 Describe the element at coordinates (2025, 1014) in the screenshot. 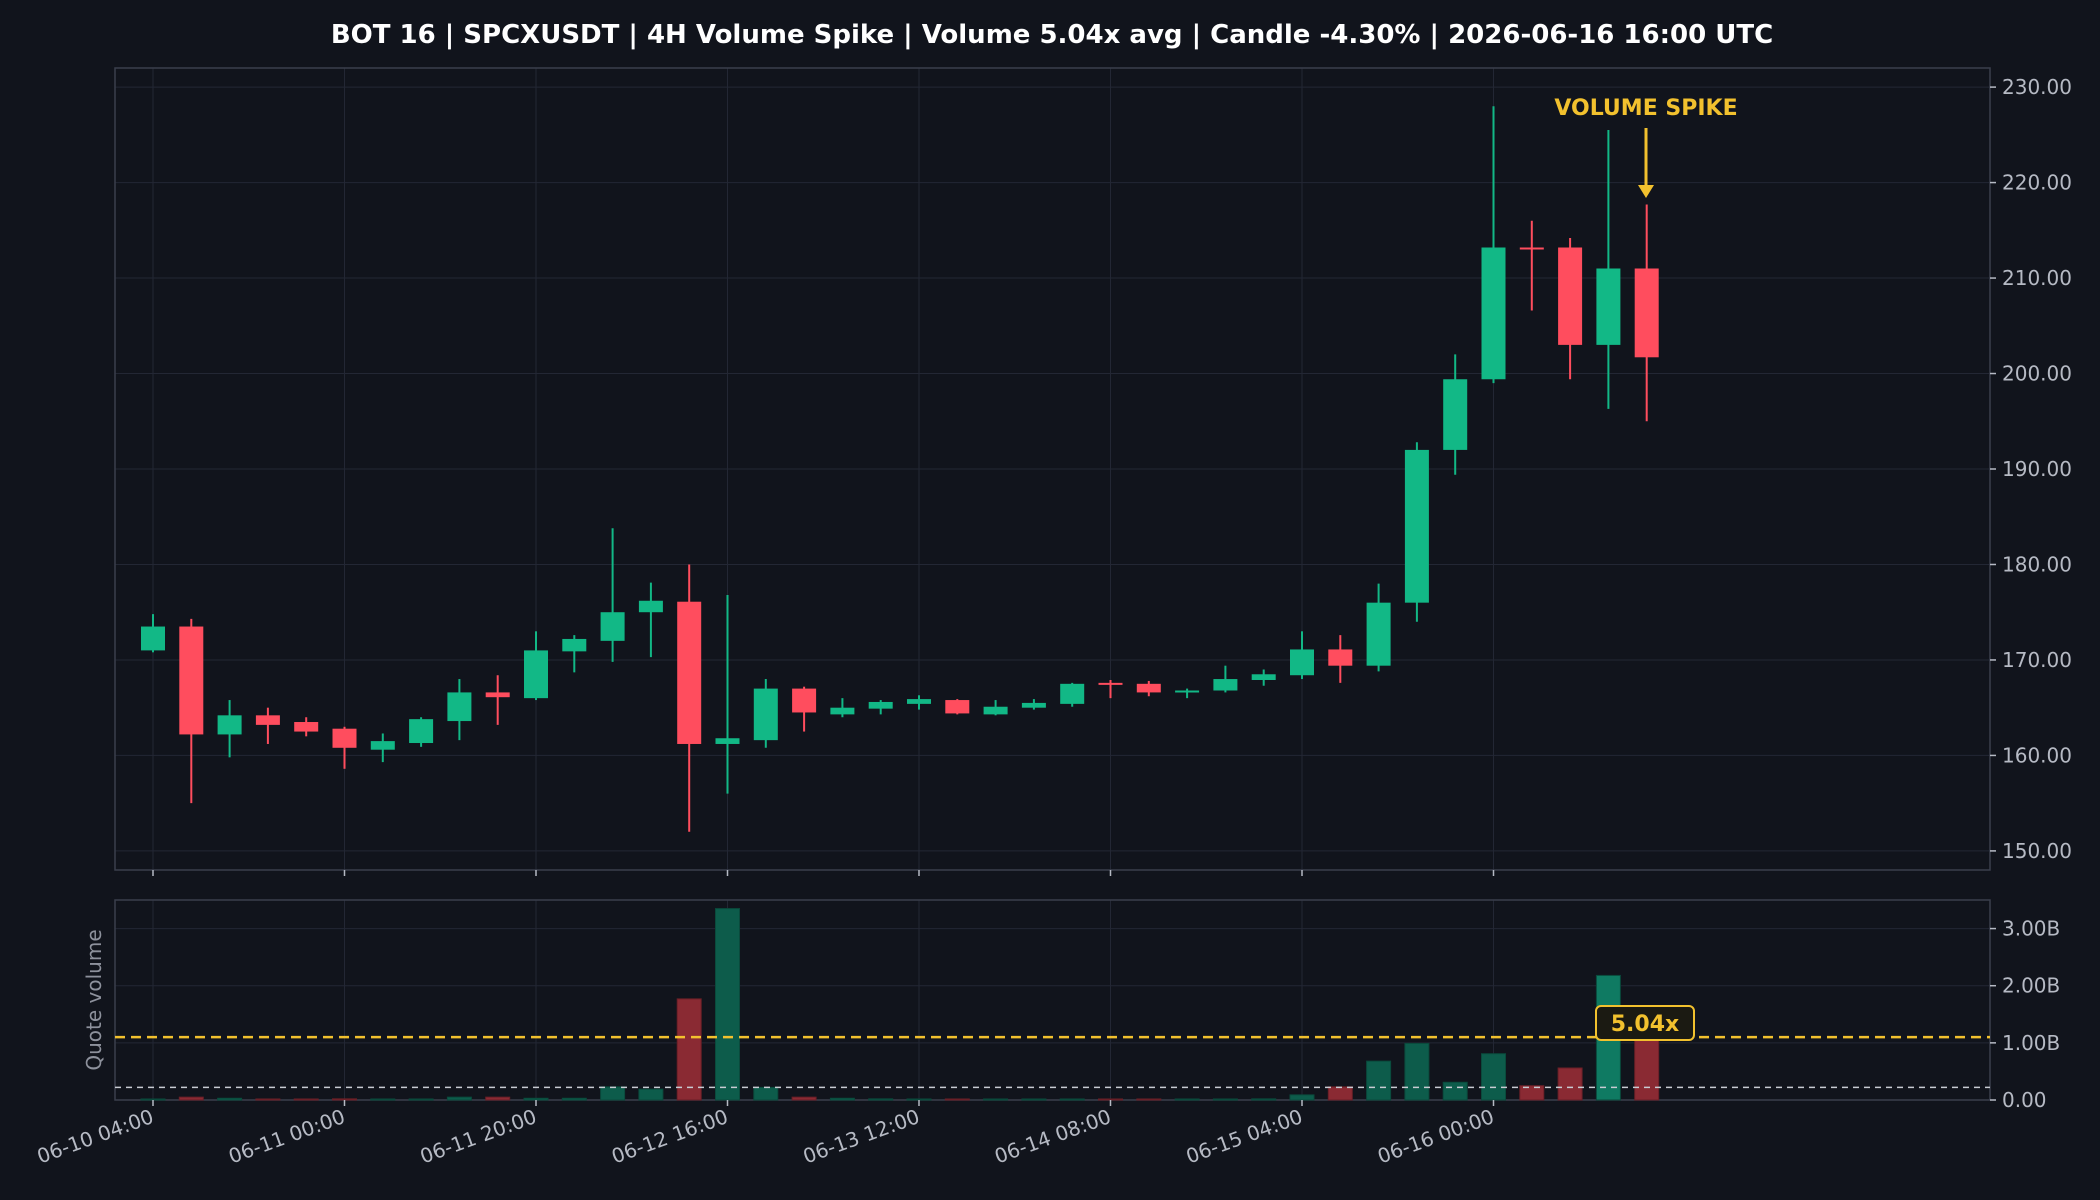

I see `volume-axis: 0.00 1.00B 2.00B 3.00B` at that location.